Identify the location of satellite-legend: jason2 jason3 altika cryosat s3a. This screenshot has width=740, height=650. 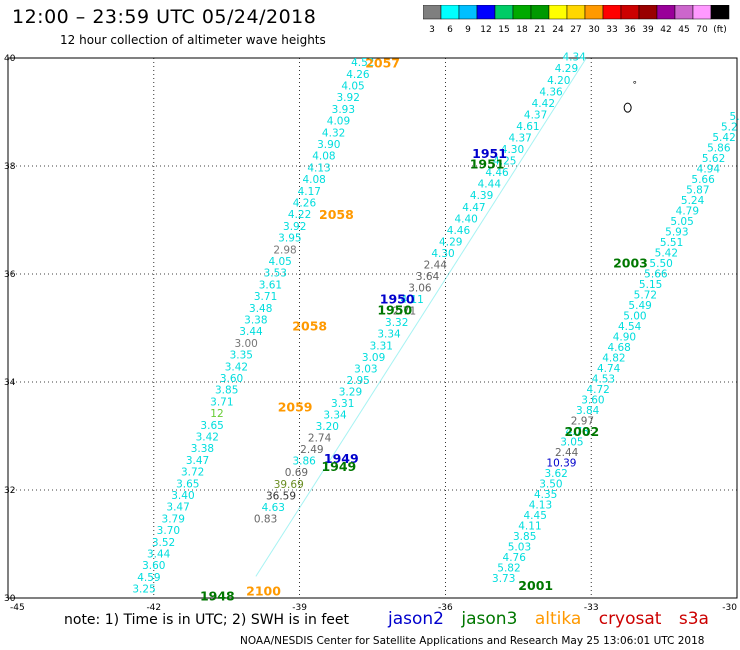
(548, 619).